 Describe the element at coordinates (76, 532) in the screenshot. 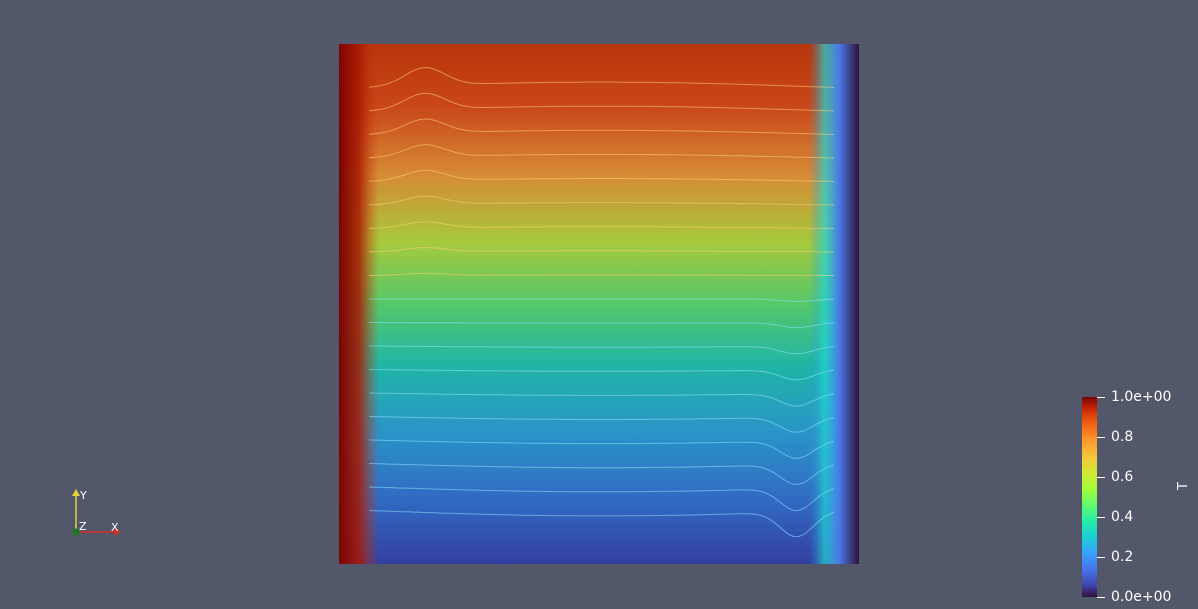

I see `z-axis-dot` at that location.